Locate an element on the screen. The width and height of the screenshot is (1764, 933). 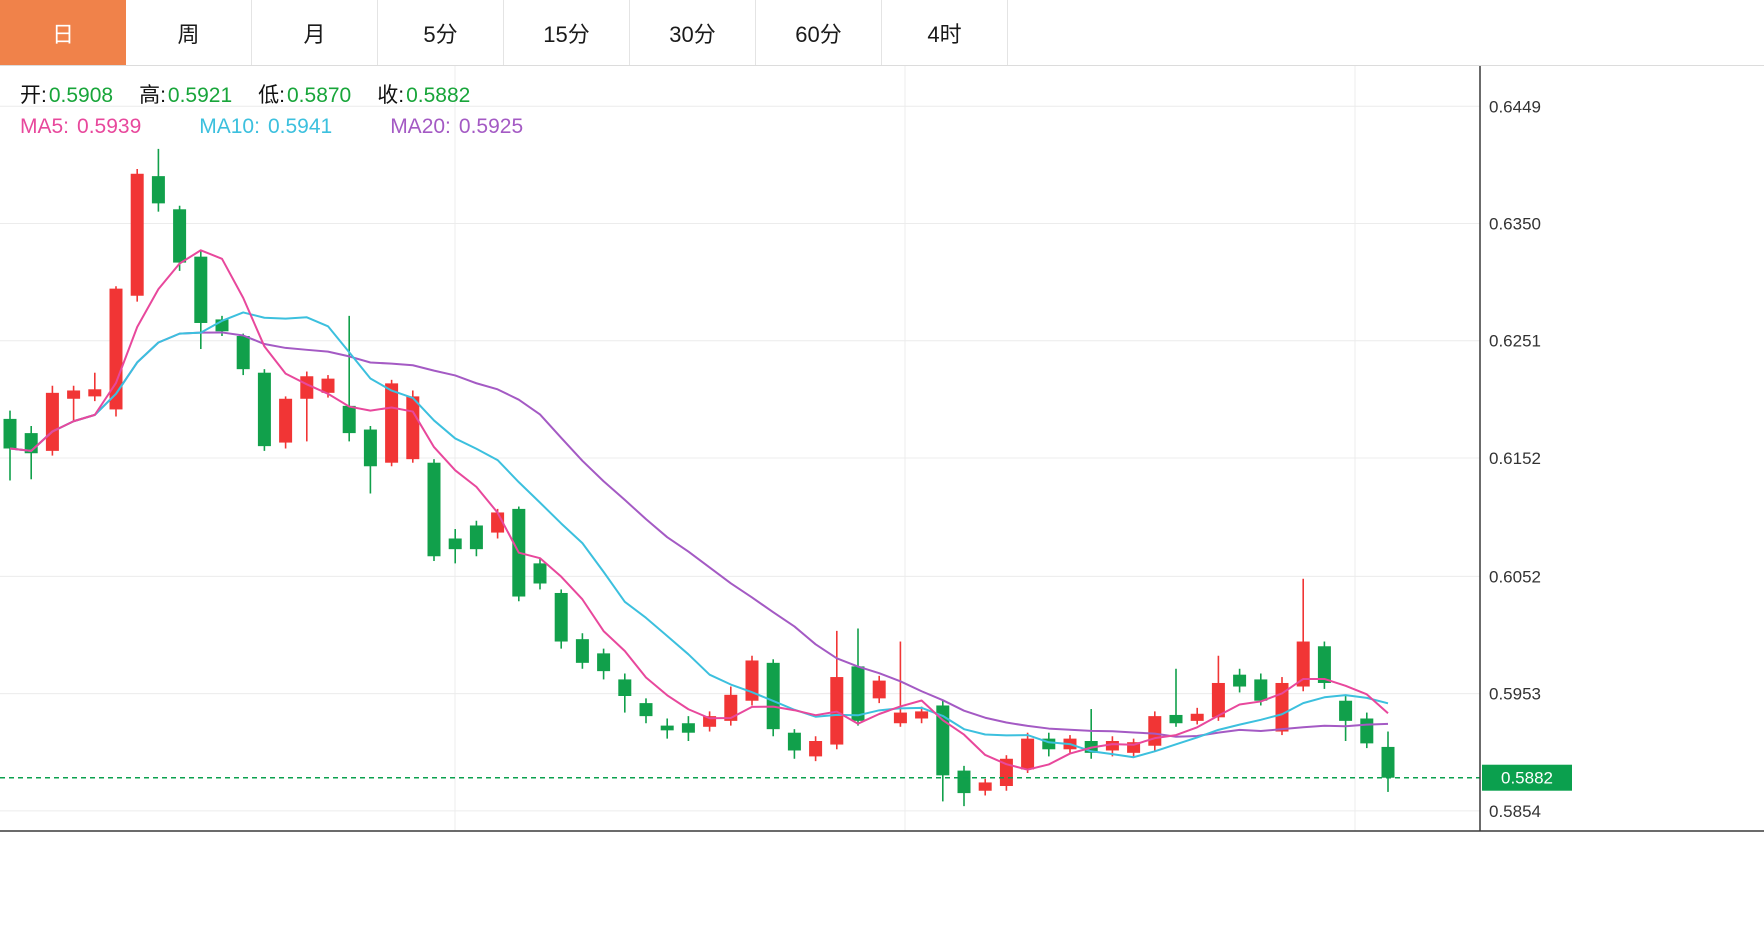
current-price-badge is located at coordinates (1527, 777).